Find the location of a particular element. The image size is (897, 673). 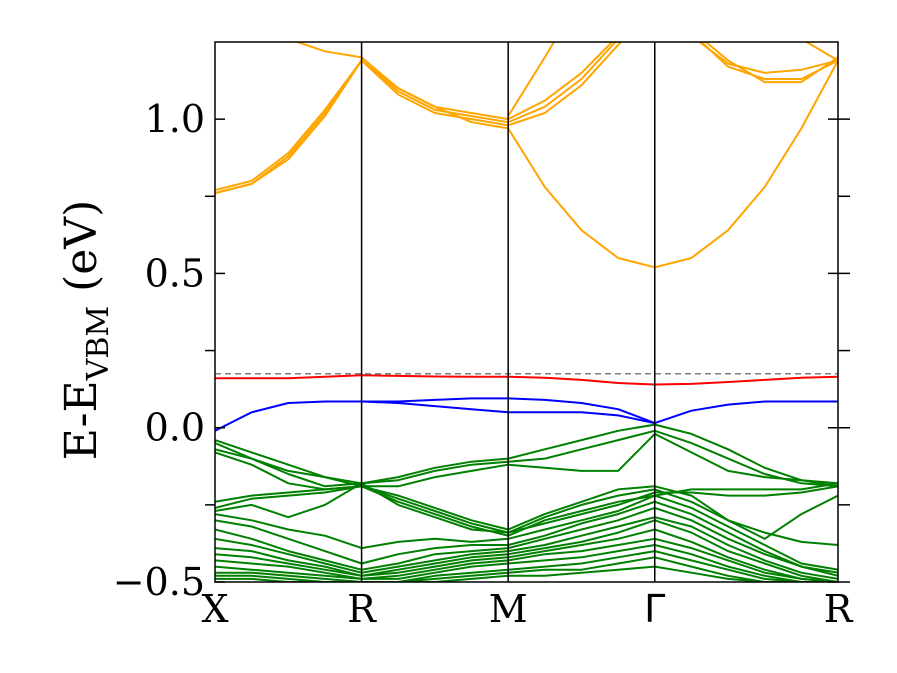

ytick-label-0: 1.0 is located at coordinates (175, 119).